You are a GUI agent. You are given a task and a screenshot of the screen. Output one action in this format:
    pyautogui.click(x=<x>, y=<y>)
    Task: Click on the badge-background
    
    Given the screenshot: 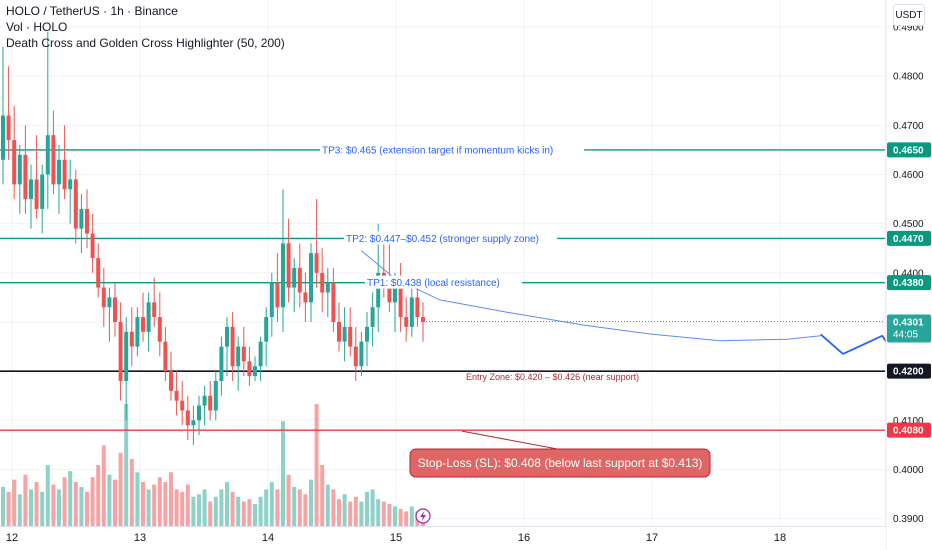 What is the action you would take?
    pyautogui.click(x=909, y=238)
    